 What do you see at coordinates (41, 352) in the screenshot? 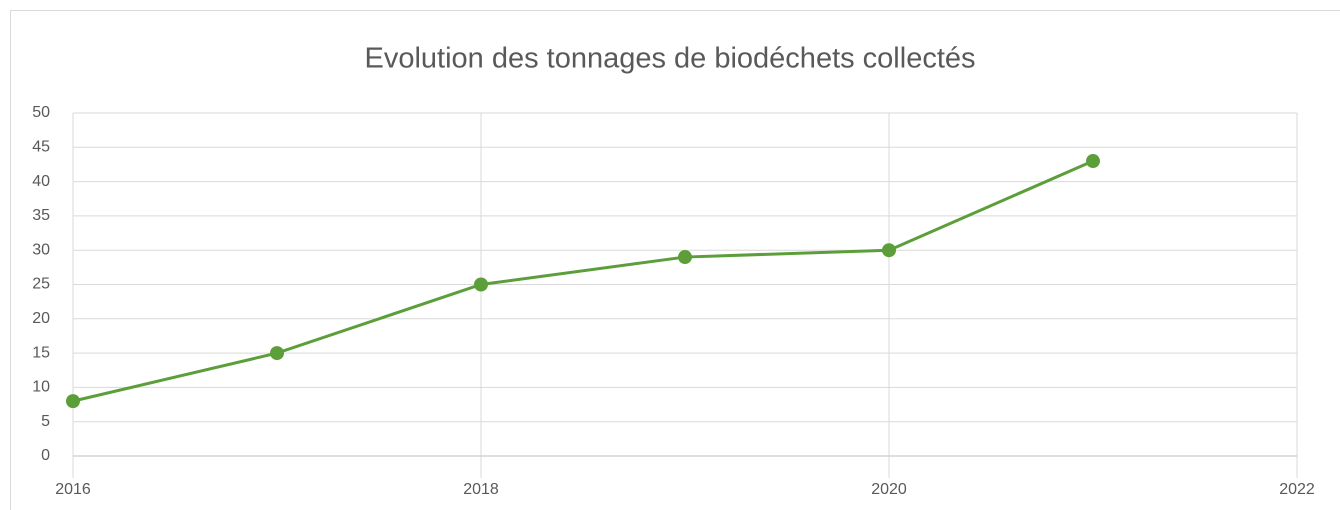
I see `y-tick-label: 15` at bounding box center [41, 352].